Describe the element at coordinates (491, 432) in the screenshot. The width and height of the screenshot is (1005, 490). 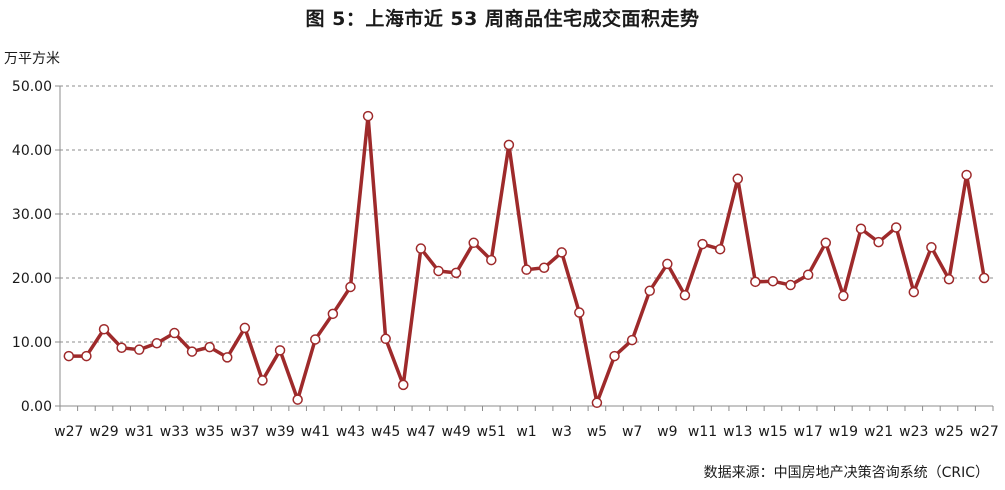
I see `x-tick-label: w51` at that location.